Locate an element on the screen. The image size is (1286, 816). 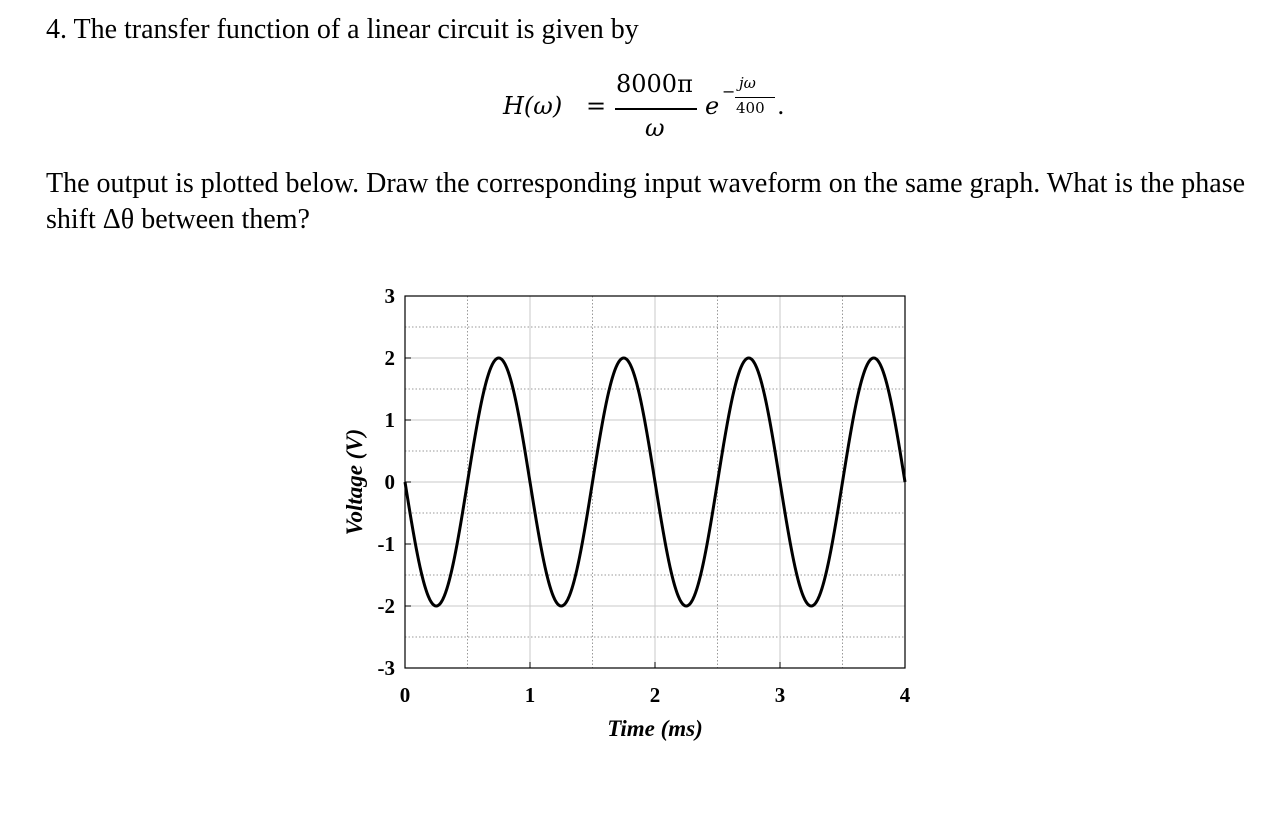
formula-fraction-bar is located at coordinates (656, 109).